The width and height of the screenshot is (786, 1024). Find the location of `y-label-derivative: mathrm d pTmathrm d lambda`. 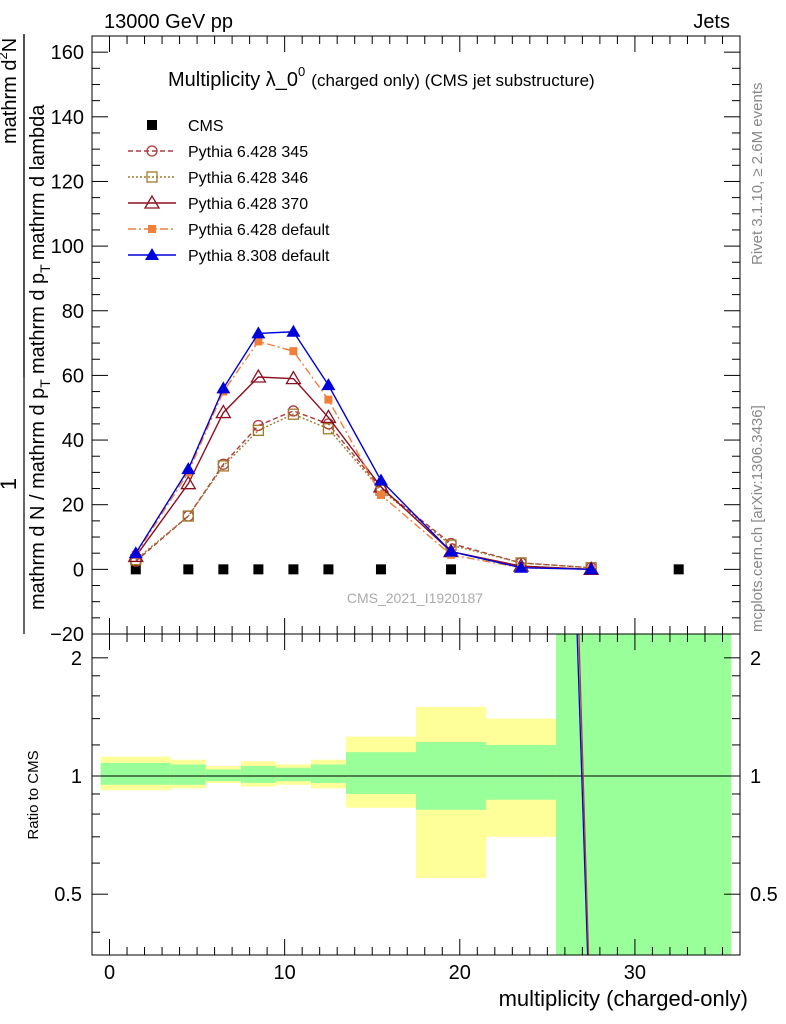

y-label-derivative: mathrm d pTmathrm d lambda is located at coordinates (40, 239).